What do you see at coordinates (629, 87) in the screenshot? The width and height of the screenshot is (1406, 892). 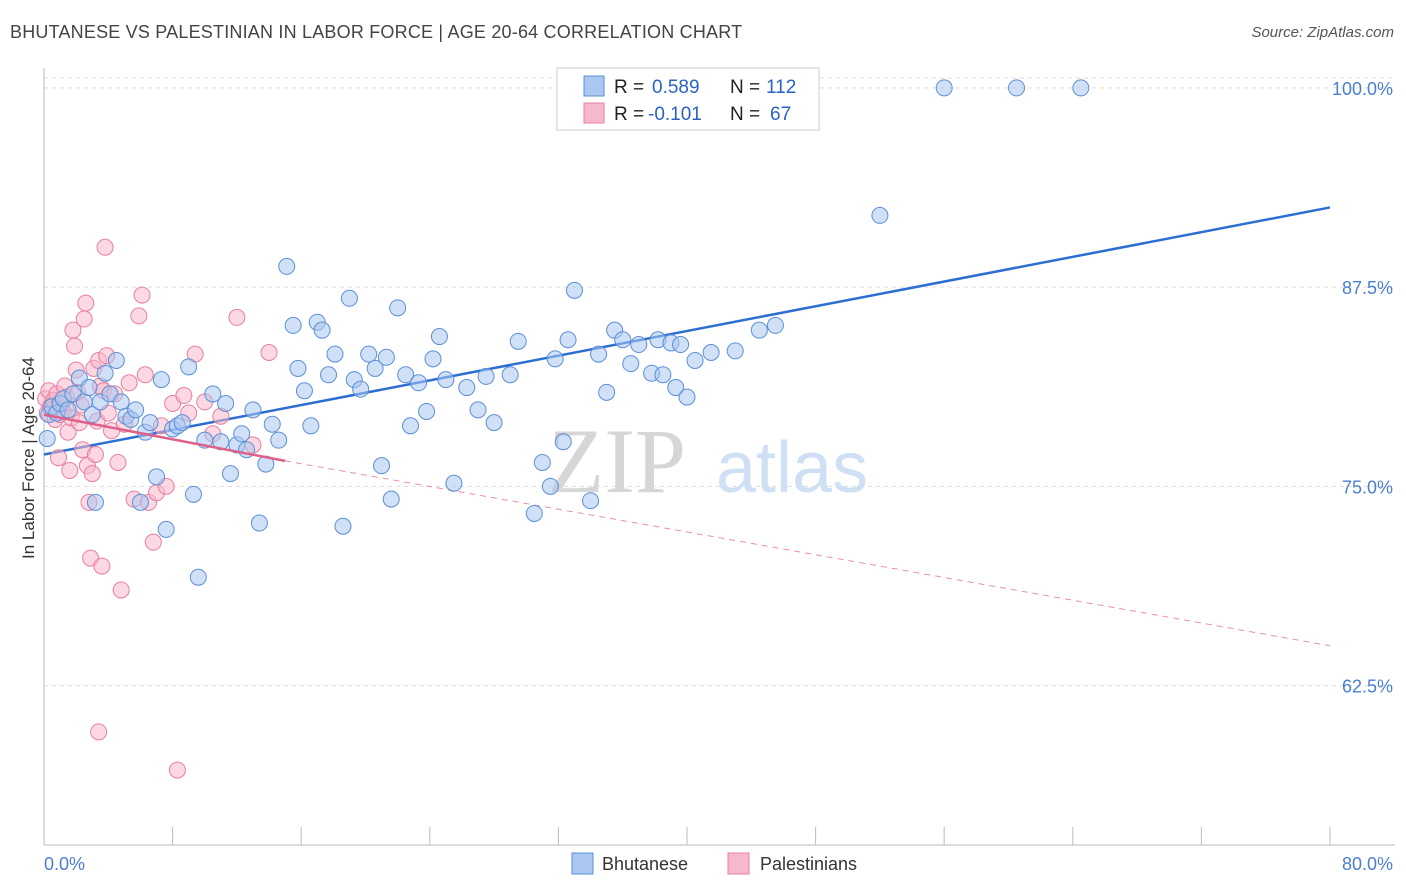 I see `legend-r-label-0: R =` at bounding box center [629, 87].